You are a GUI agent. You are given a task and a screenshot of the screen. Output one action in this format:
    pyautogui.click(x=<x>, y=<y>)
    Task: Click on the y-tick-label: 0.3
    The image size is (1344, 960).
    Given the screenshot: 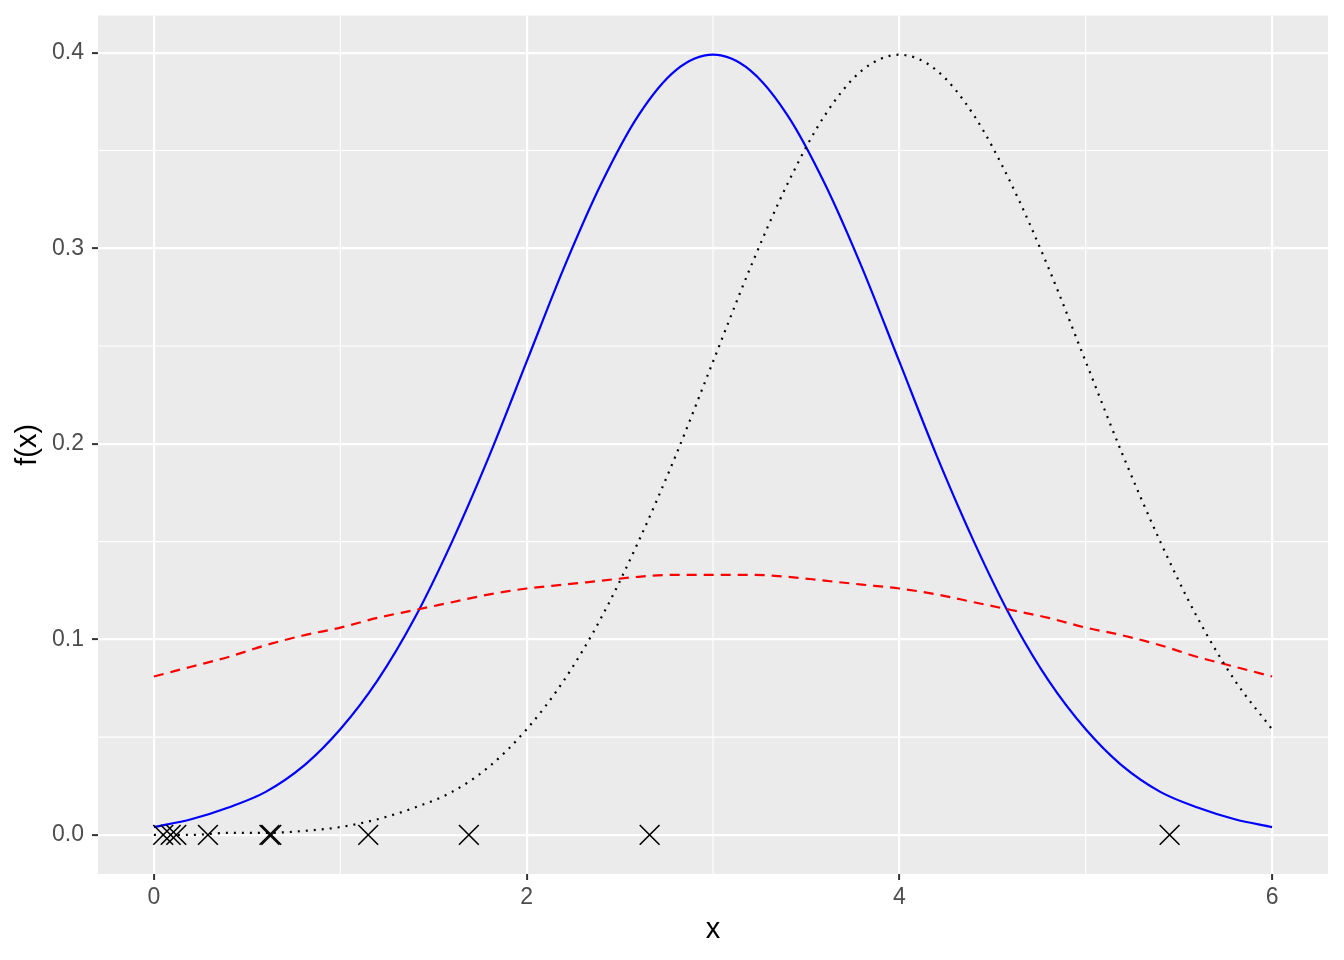 What is the action you would take?
    pyautogui.click(x=68, y=246)
    